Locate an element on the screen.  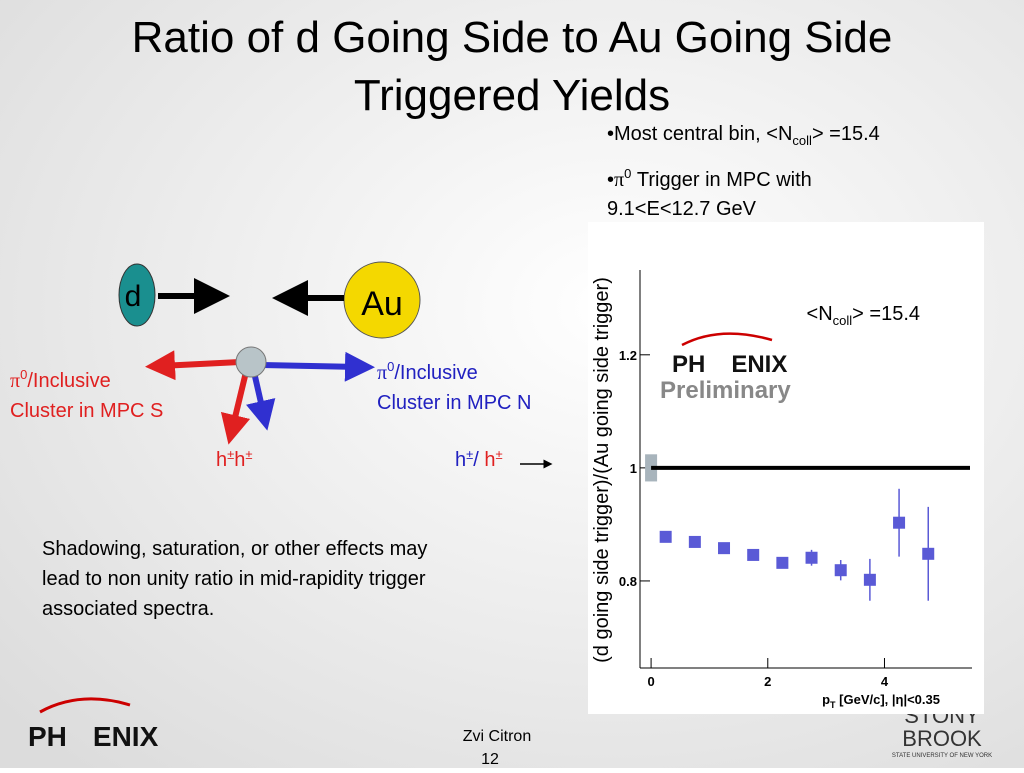
x-tick-label: 2 is located at coordinates (767, 681).